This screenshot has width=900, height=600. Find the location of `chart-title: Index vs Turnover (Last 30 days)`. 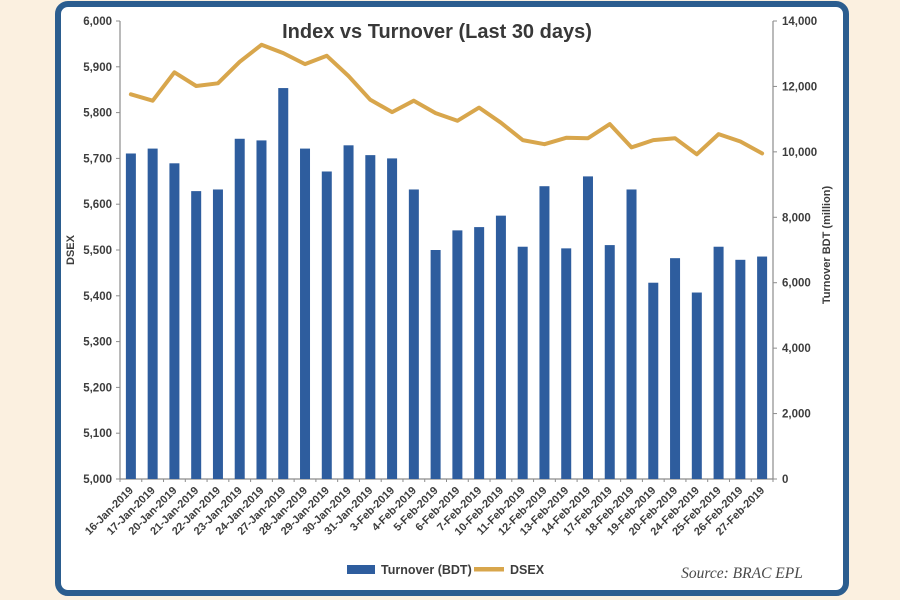

chart-title: Index vs Turnover (Last 30 days) is located at coordinates (437, 32).